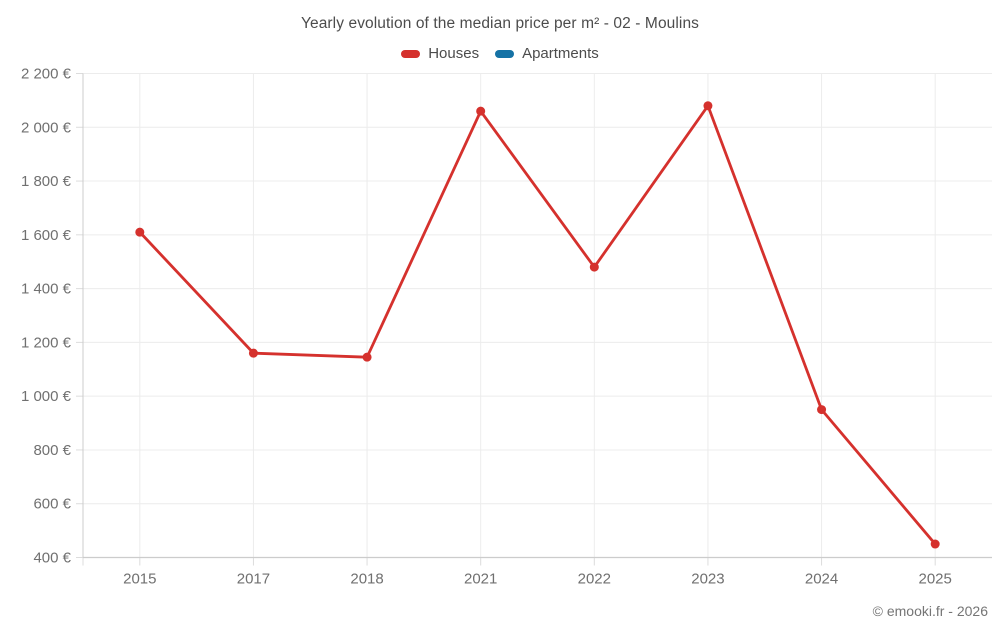 This screenshot has height=625, width=1000. Describe the element at coordinates (139, 579) in the screenshot. I see `x-tick-label: 2015` at that location.